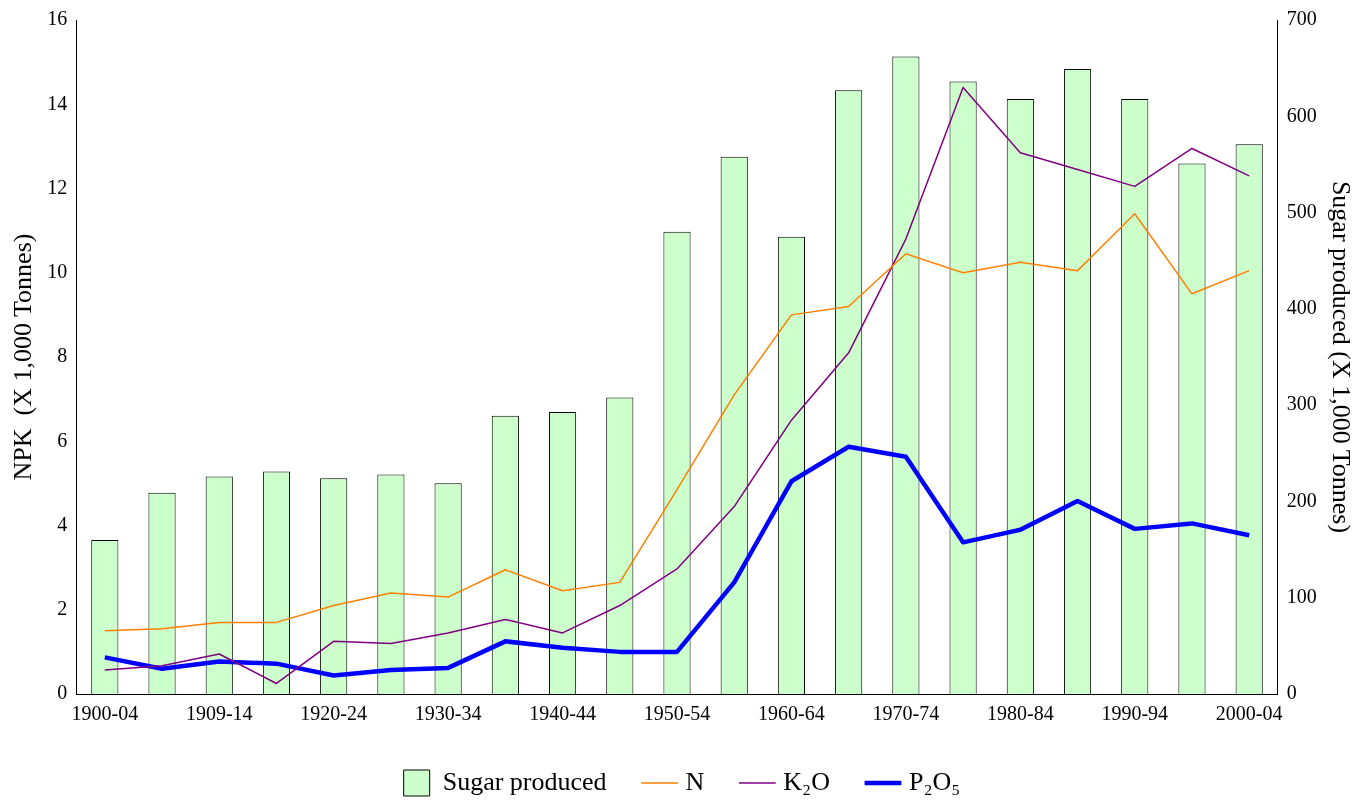 The height and width of the screenshot is (811, 1364). I want to click on y-tick-label: 0, so click(62, 692).